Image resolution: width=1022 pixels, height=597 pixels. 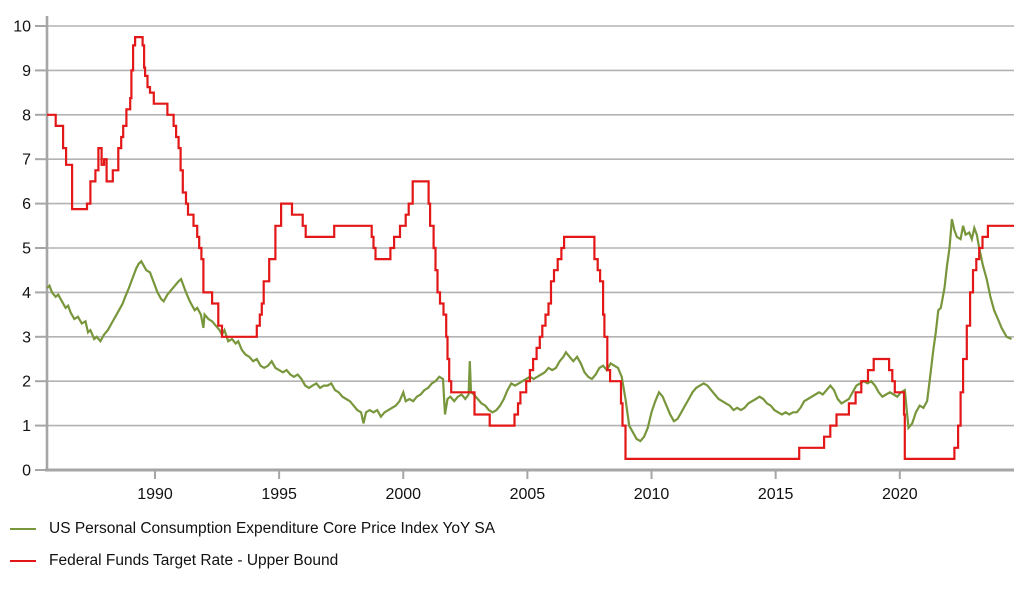 I want to click on y-tick-label: 3, so click(x=26, y=337).